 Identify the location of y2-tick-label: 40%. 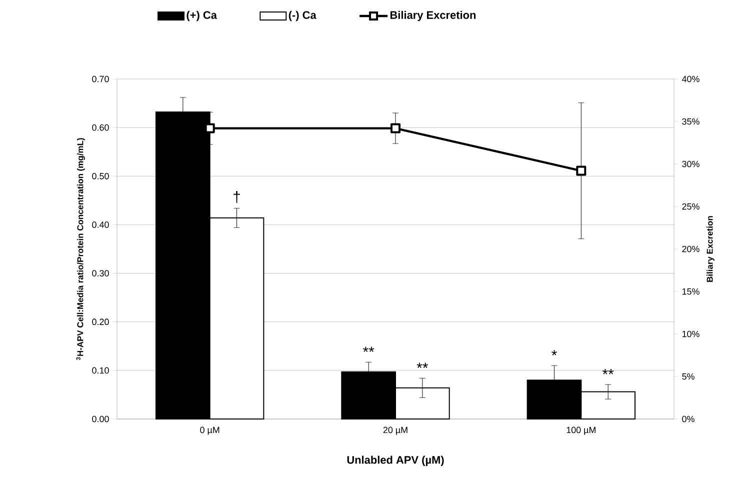
(691, 79).